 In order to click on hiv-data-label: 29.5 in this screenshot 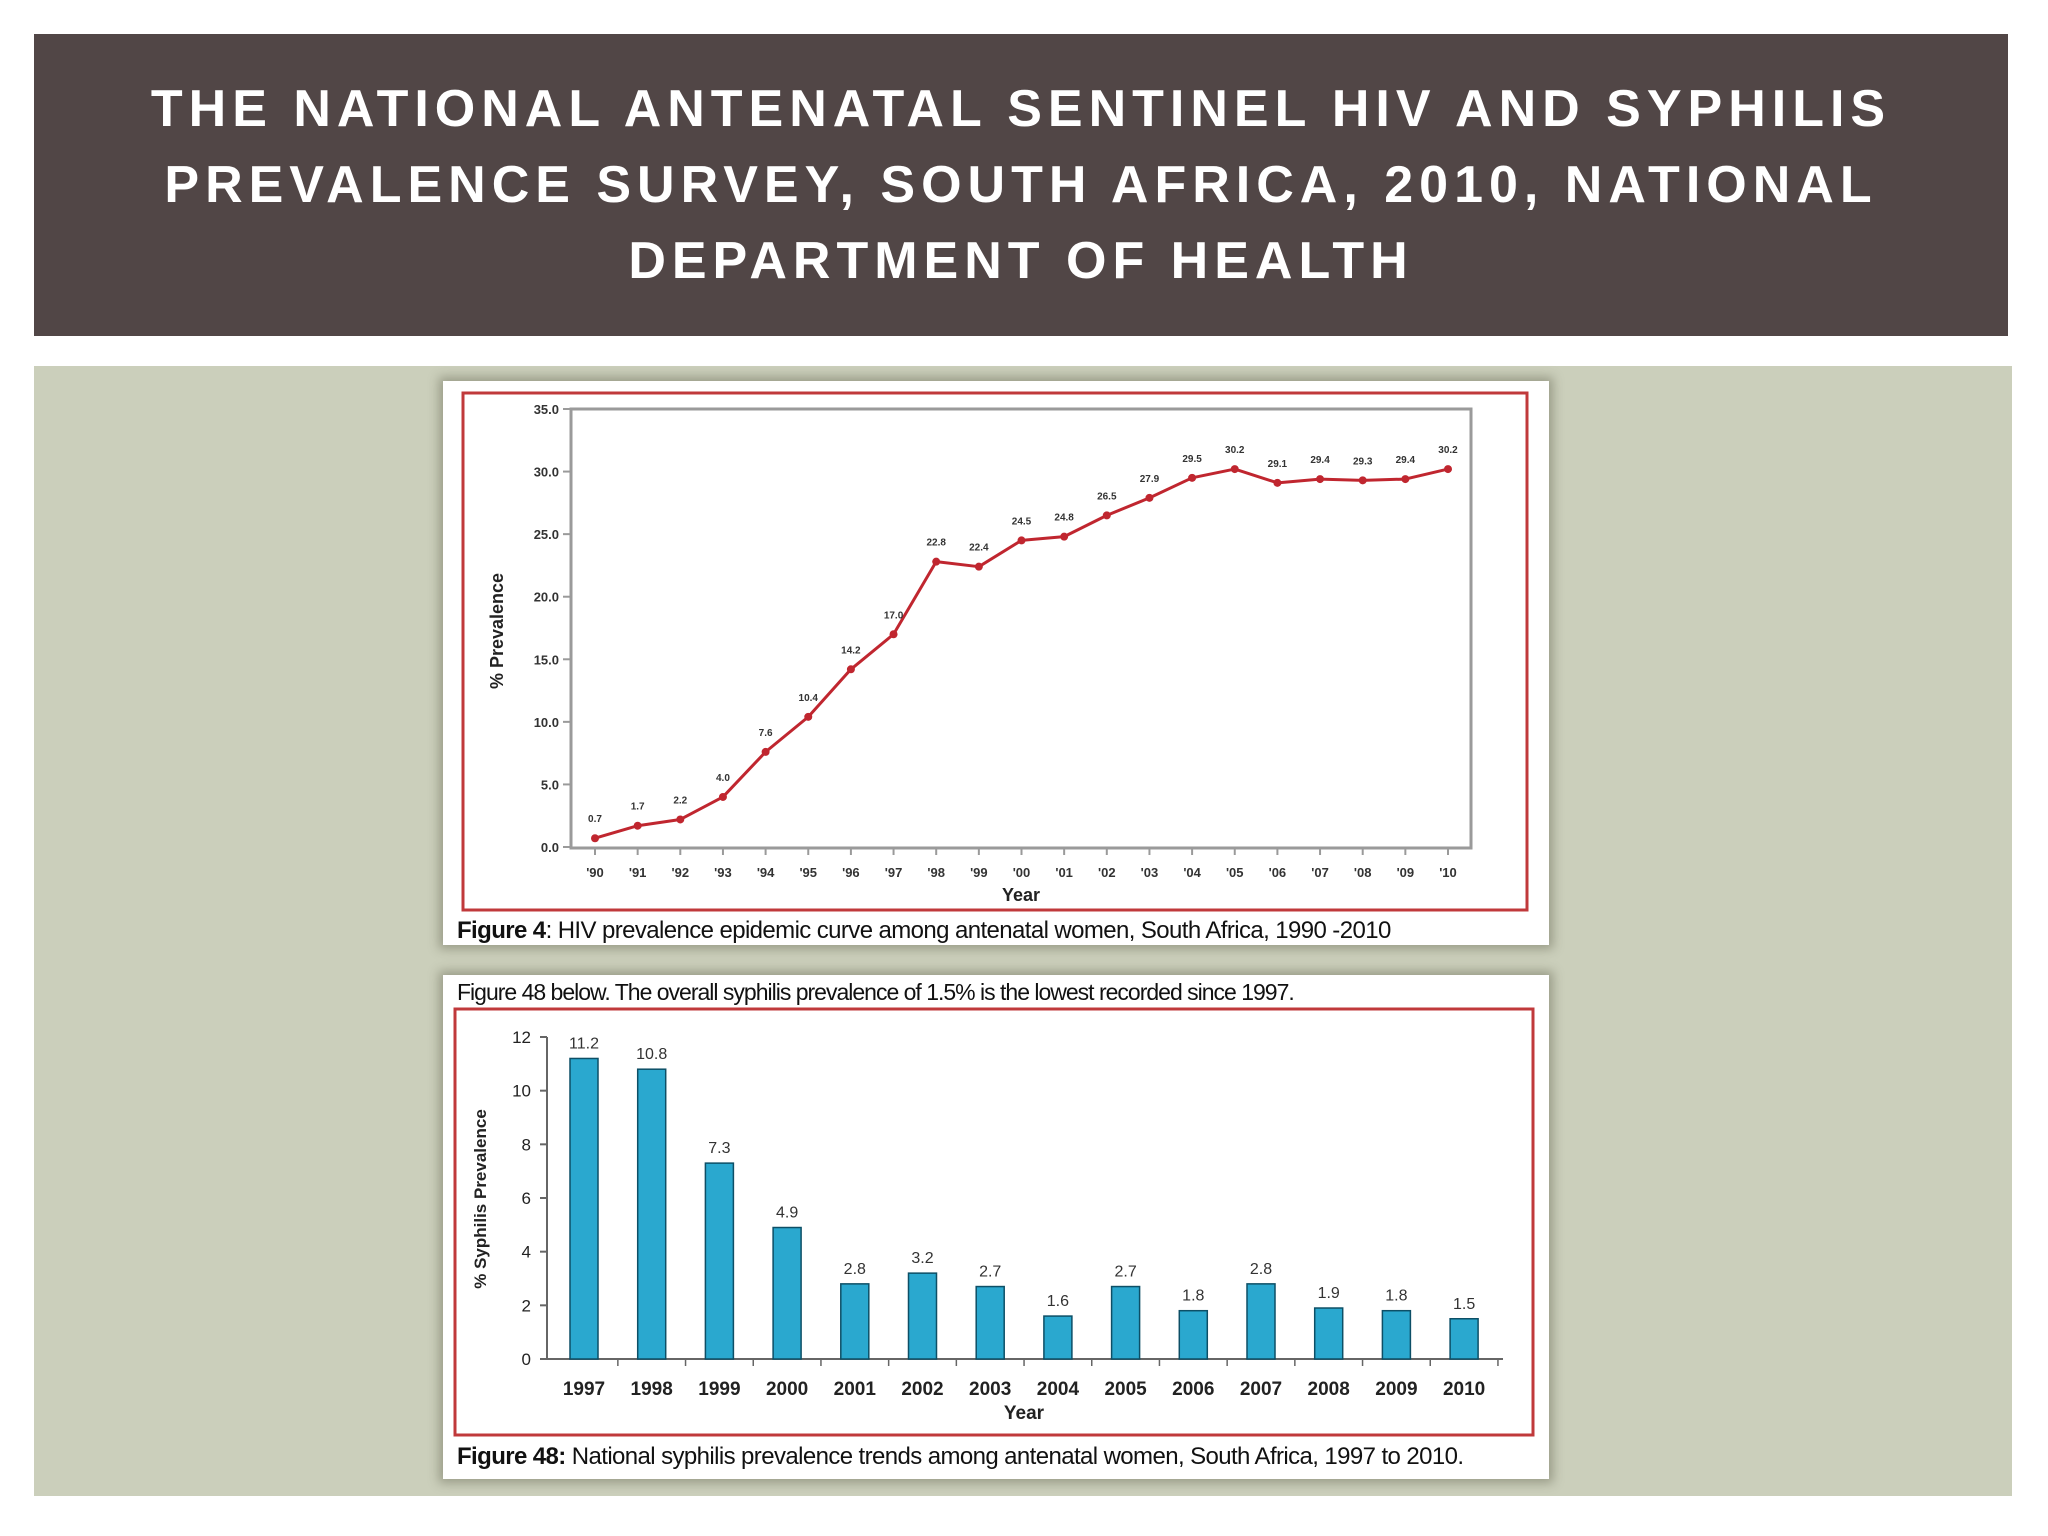, I will do `click(1192, 459)`.